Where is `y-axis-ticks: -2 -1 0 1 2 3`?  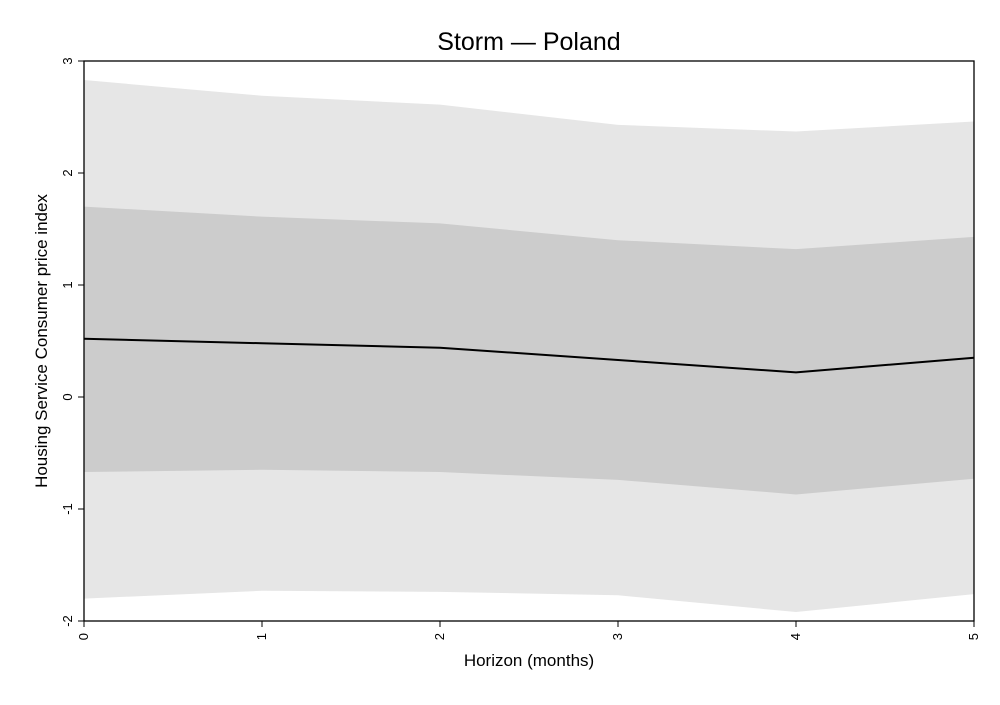
y-axis-ticks: -2 -1 0 1 2 3 is located at coordinates (72, 342).